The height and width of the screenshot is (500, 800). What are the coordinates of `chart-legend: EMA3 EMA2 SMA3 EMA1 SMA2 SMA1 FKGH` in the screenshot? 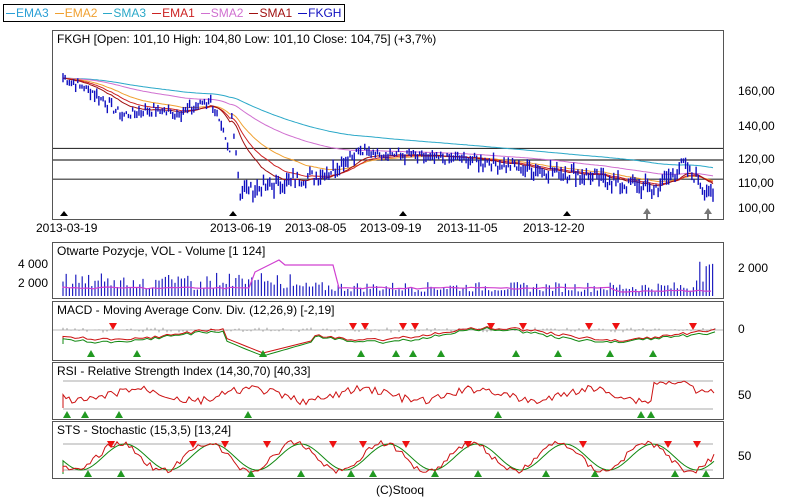 It's located at (174, 13).